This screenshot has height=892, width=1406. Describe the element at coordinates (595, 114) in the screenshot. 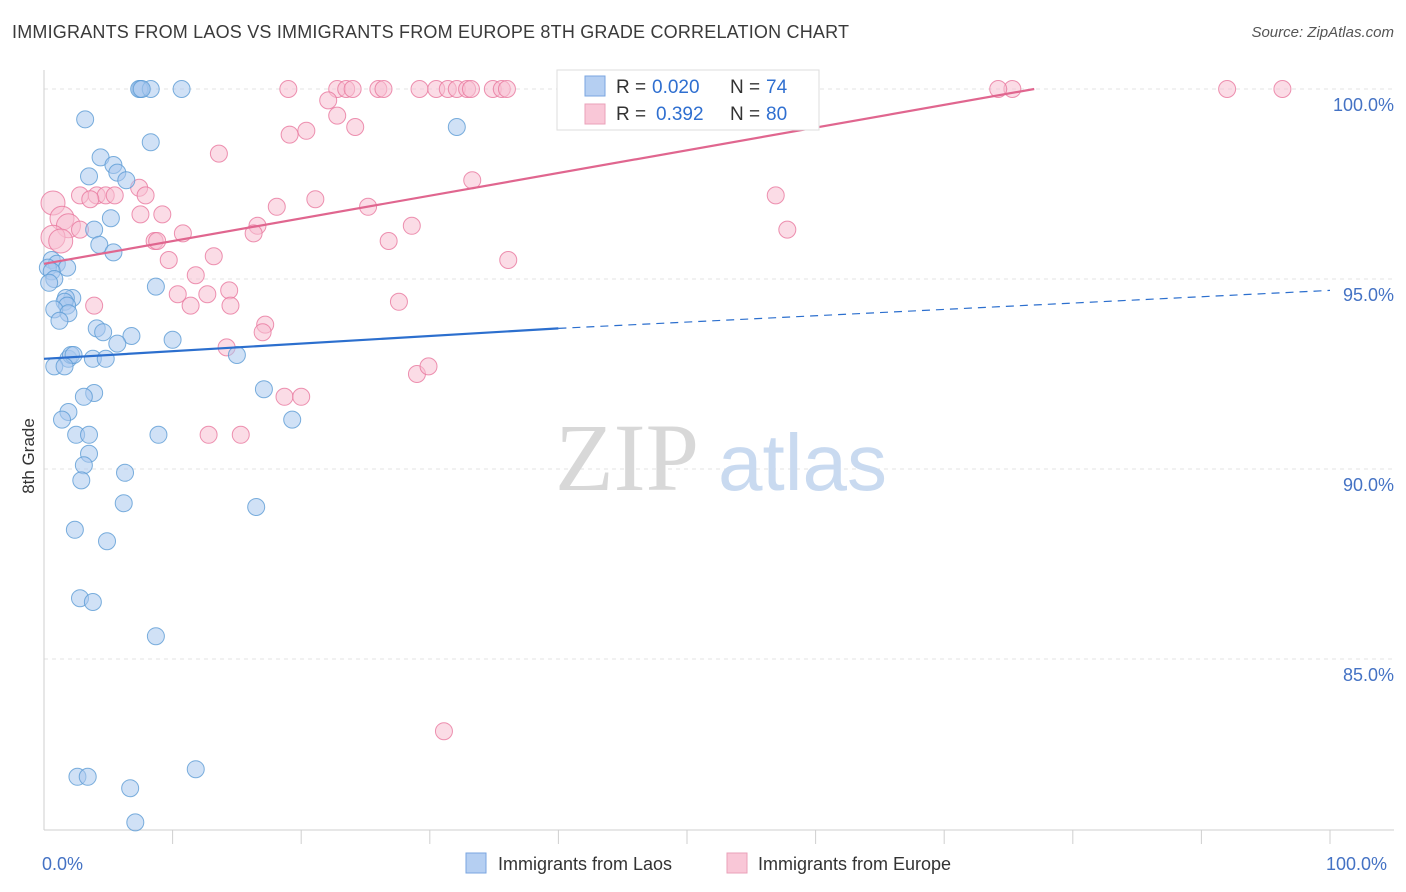

I see `legend-swatch-europe` at that location.